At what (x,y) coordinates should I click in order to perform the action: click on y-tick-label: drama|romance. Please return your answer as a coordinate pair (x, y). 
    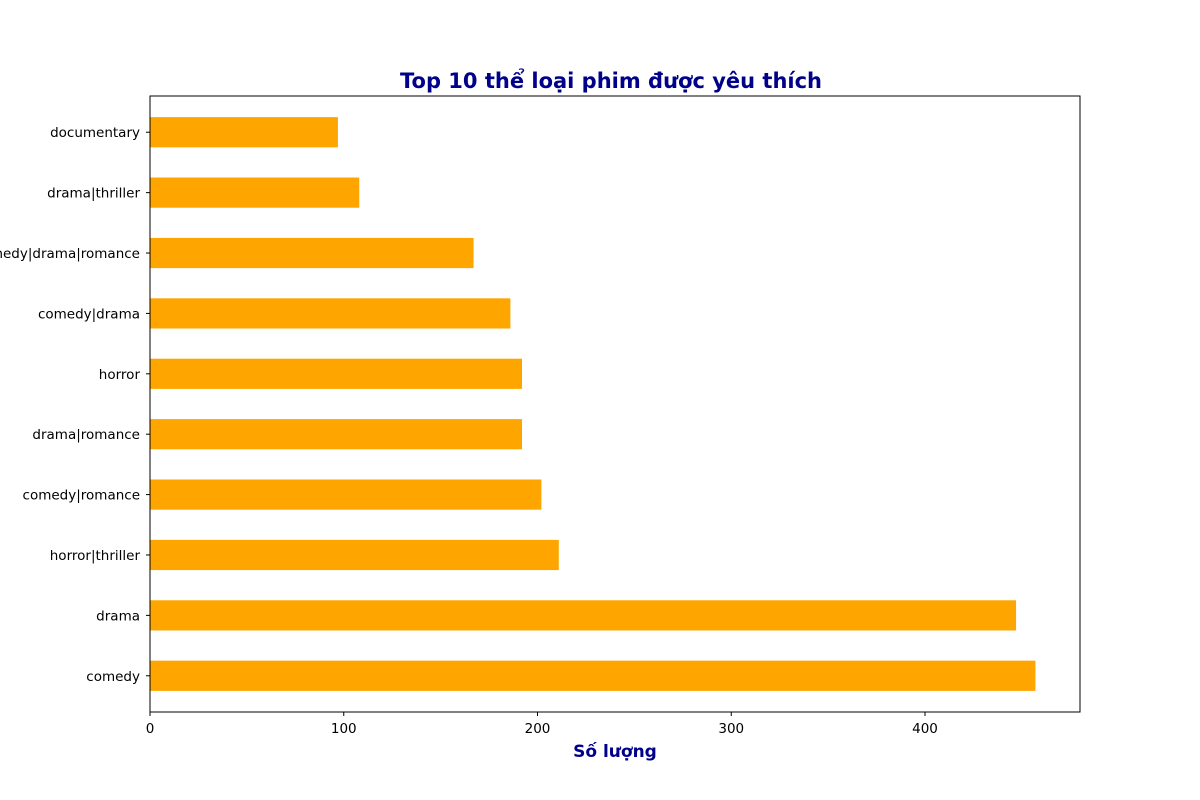
    Looking at the image, I should click on (86, 435).